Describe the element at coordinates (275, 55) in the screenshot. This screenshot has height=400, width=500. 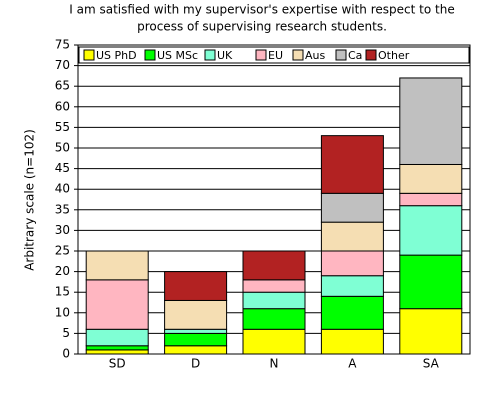
I see `legend-label: EU` at that location.